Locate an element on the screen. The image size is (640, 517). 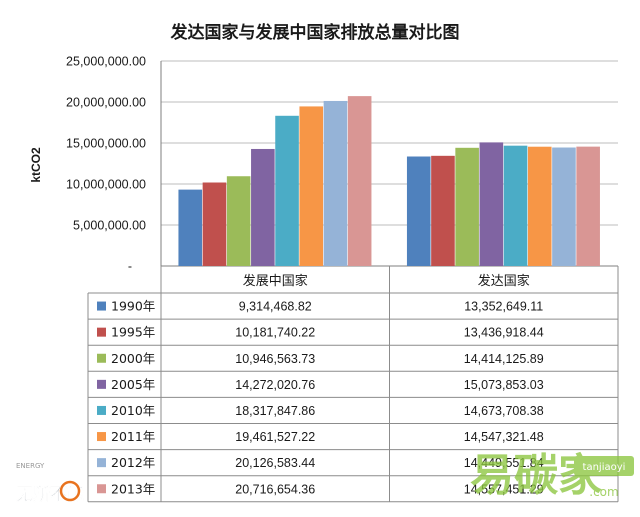
brand-logo-right-url: tanjiaoyi is located at coordinates (604, 467).